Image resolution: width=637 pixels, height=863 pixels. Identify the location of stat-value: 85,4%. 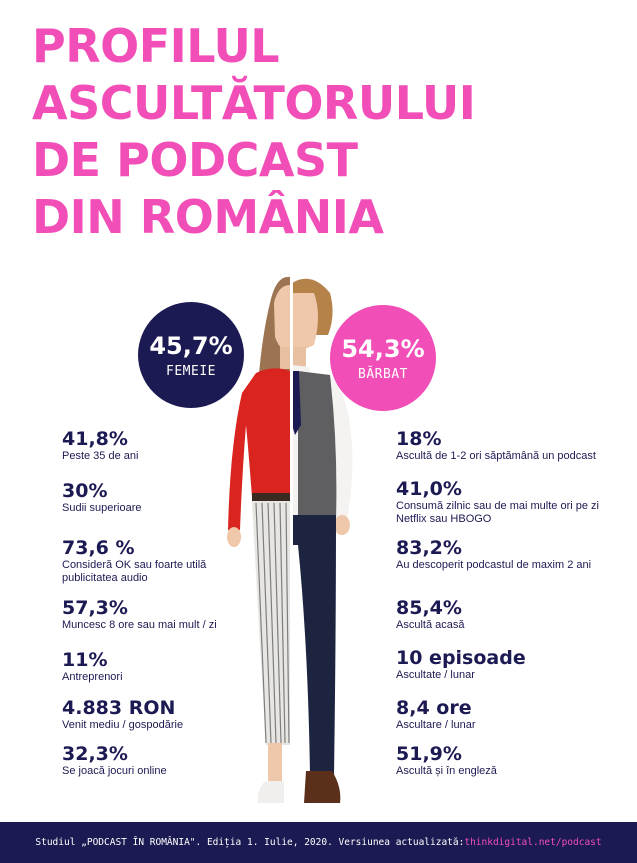
(429, 608).